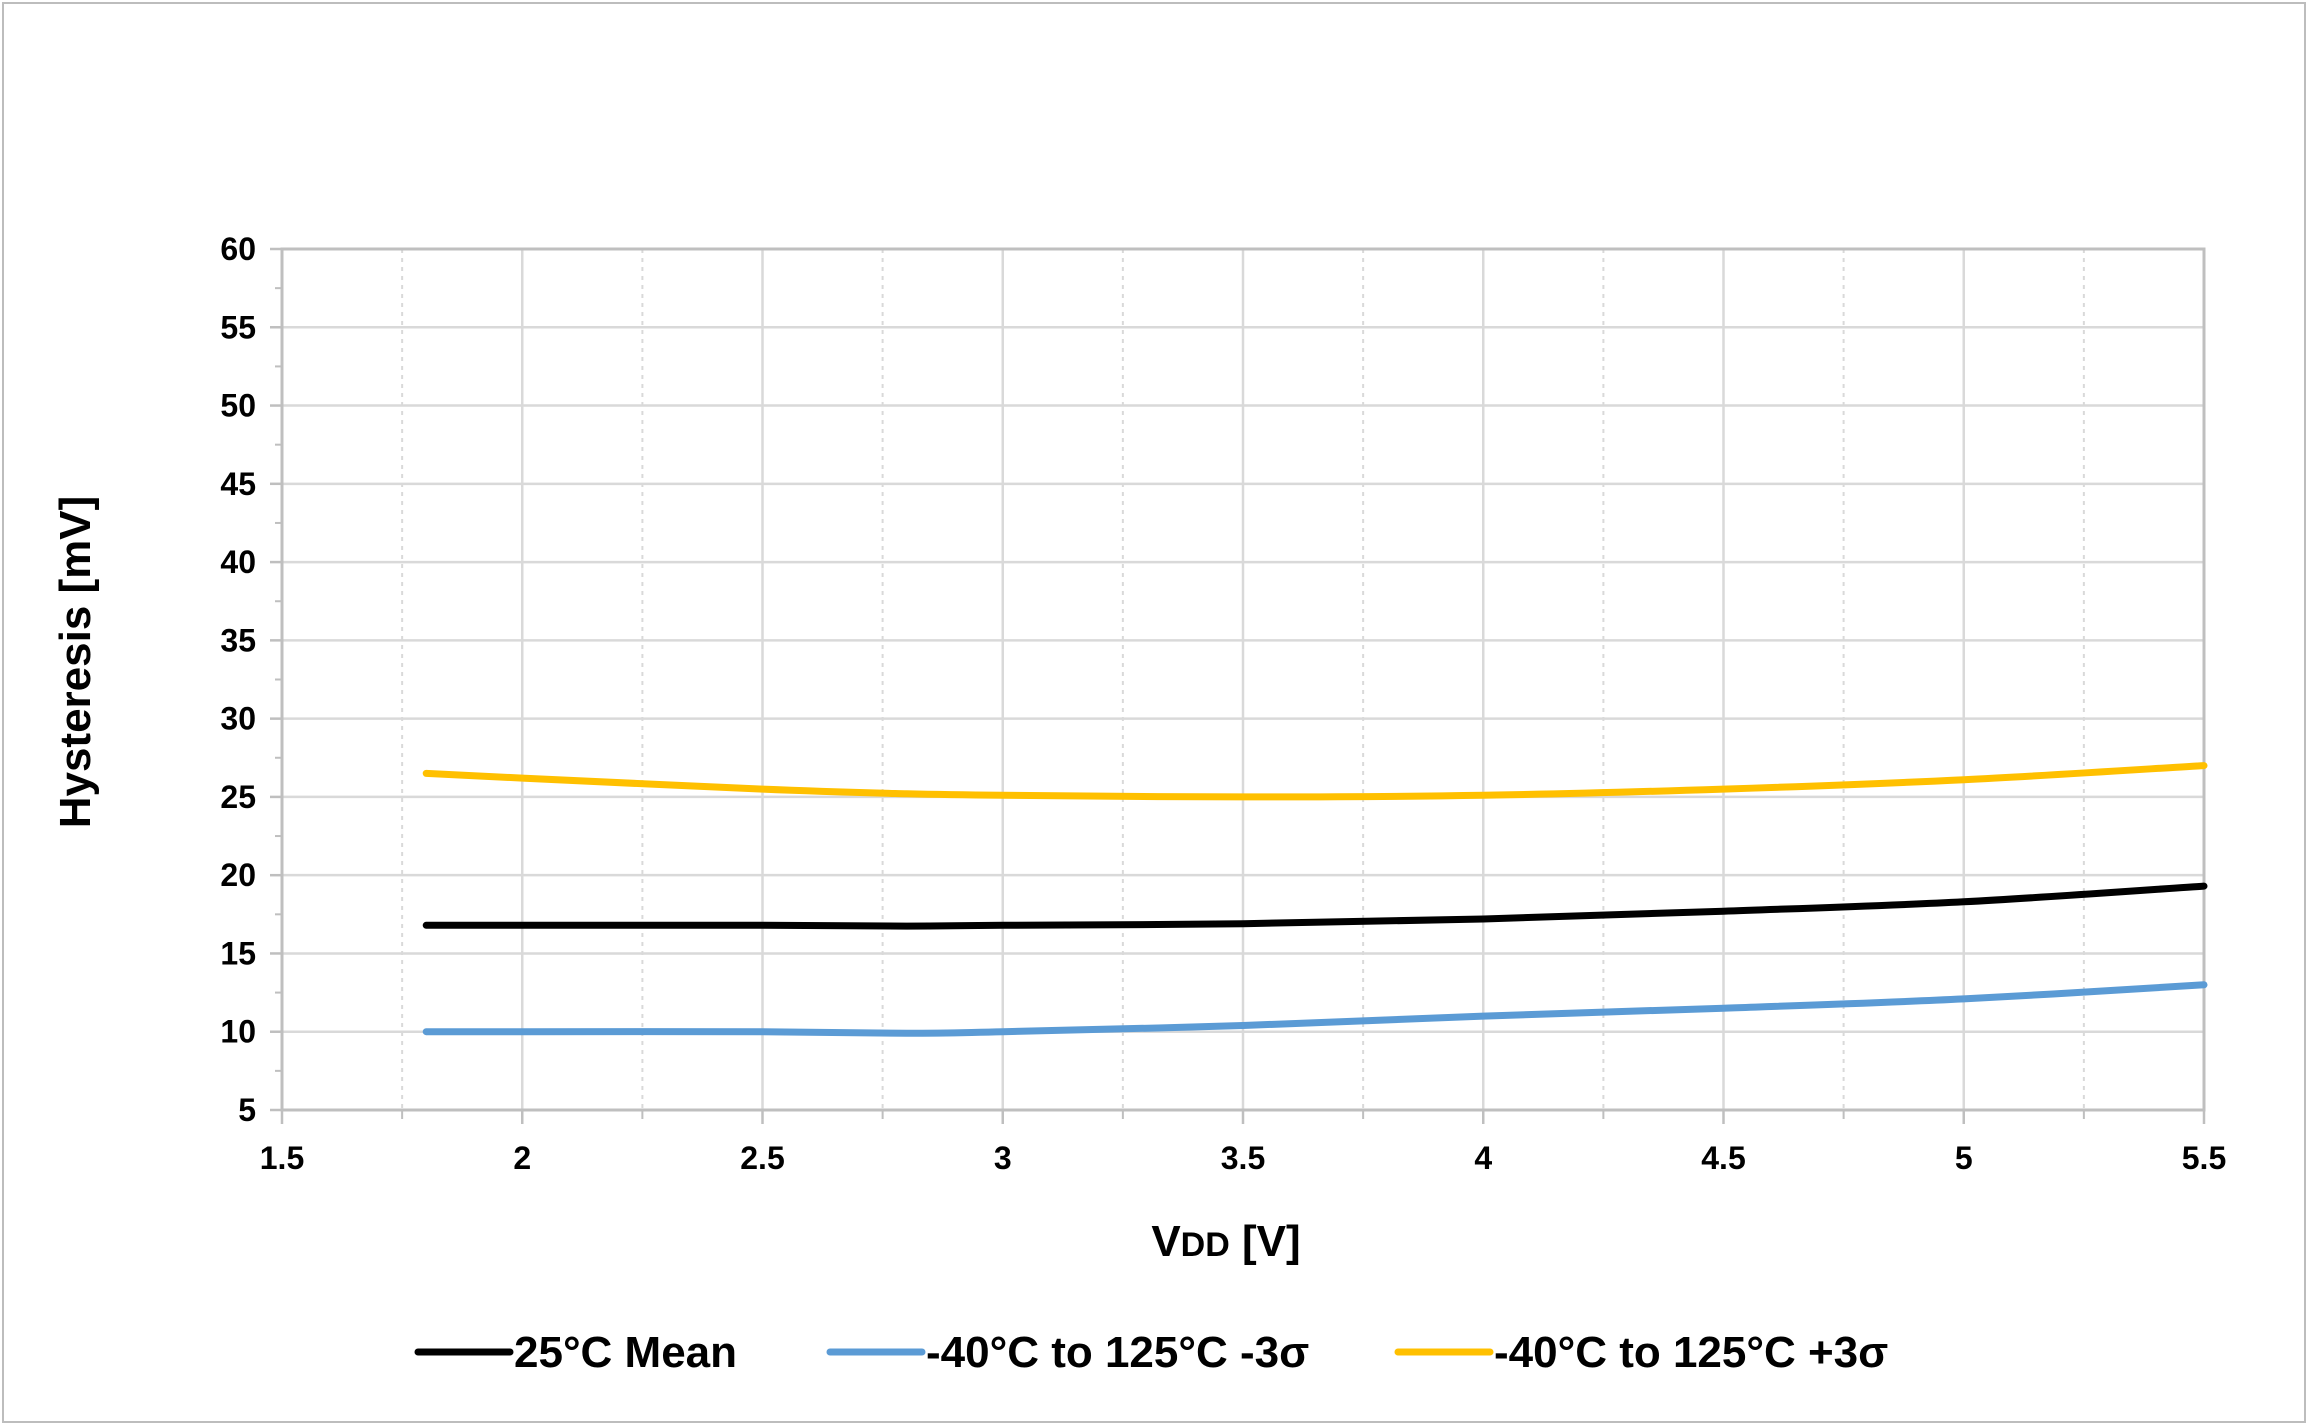 The width and height of the screenshot is (2310, 1427). Describe the element at coordinates (75, 662) in the screenshot. I see `y-axis-title: Hysteresis [mV]` at that location.